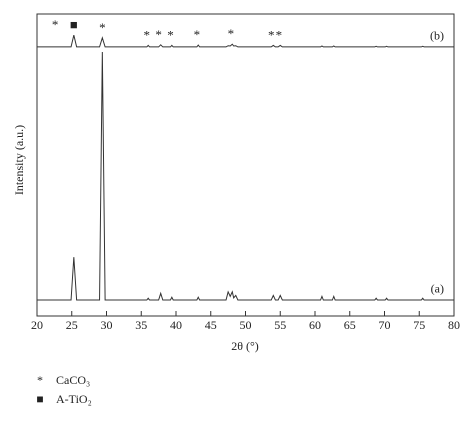 The width and height of the screenshot is (474, 423). What do you see at coordinates (350, 325) in the screenshot?
I see `x-tick-label: 65` at bounding box center [350, 325].